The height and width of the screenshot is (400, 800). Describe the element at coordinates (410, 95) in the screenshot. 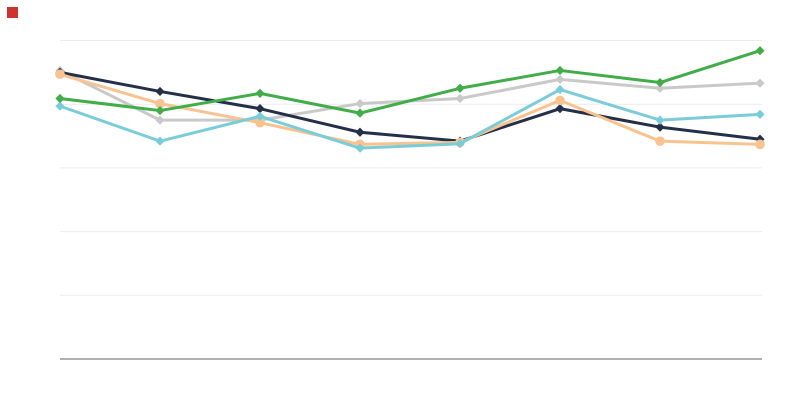

I see `series-line-gray` at that location.